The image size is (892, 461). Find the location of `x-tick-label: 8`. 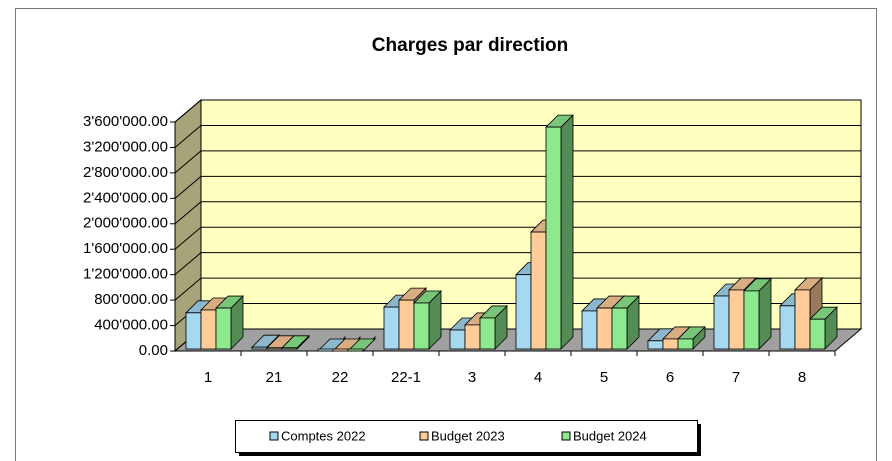

x-tick-label: 8 is located at coordinates (802, 377).